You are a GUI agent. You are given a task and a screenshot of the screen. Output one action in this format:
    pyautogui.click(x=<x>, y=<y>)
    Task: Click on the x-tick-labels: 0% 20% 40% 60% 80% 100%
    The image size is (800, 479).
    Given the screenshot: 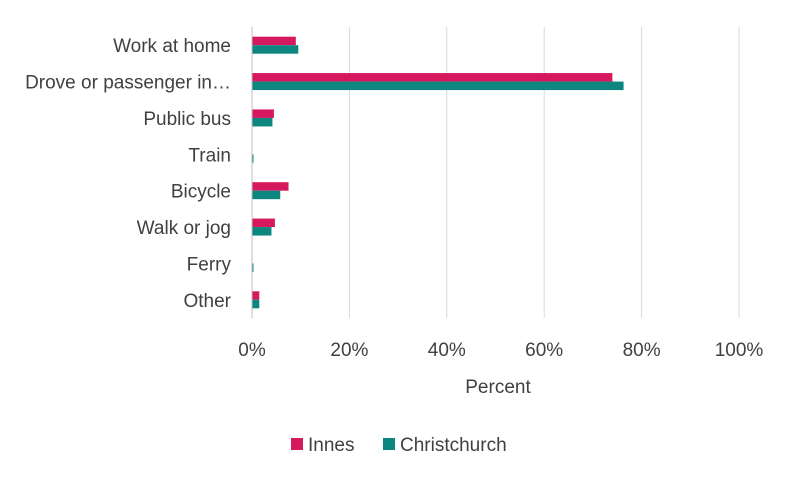 What is the action you would take?
    pyautogui.click(x=500, y=350)
    